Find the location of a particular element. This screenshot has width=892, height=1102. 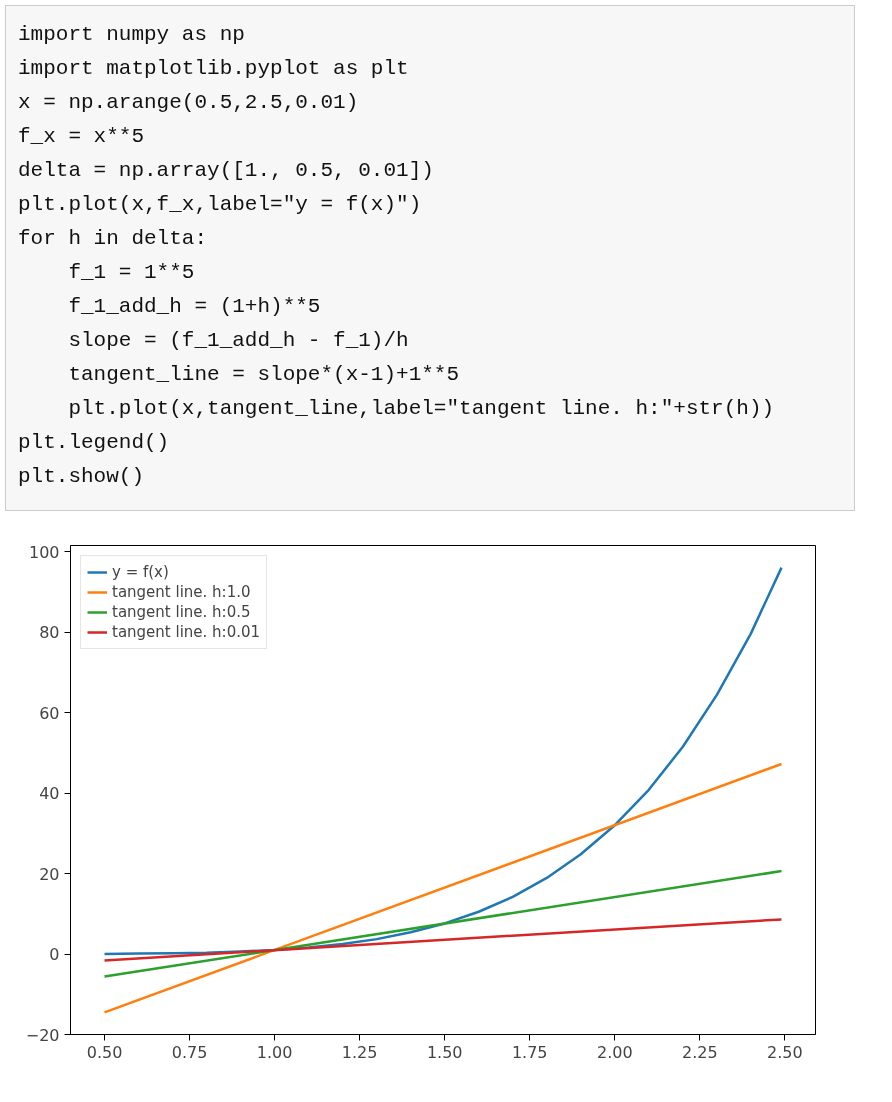

text: f_1_add_h = (1+h)**5 is located at coordinates (194, 307).